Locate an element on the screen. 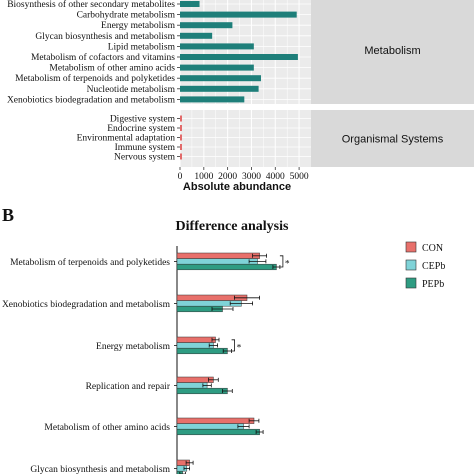  category-label: Endocrine system is located at coordinates (141, 129).